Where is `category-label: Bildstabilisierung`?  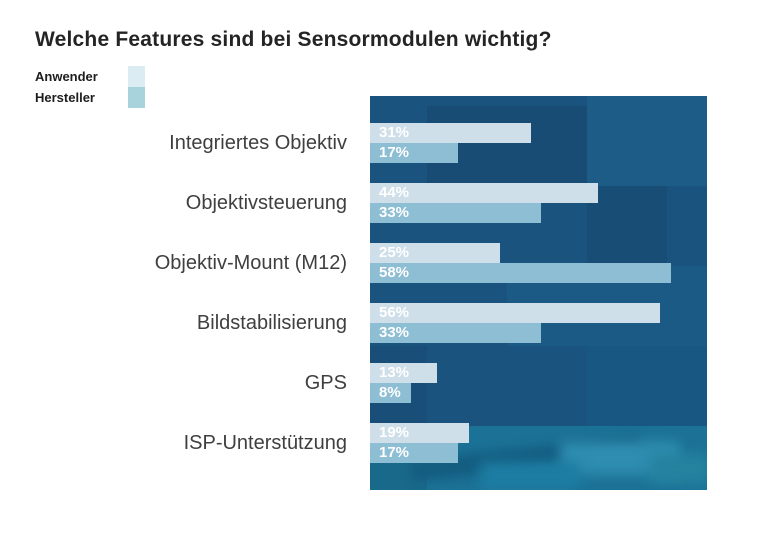 category-label: Bildstabilisierung is located at coordinates (271, 323).